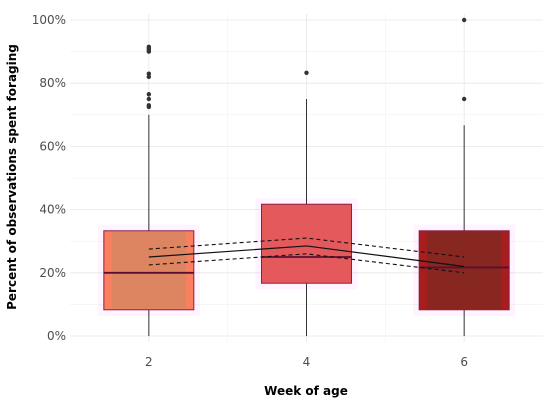 This screenshot has height=400, width=550. I want to click on y-axis-title: Percent of observations spent foraging, so click(12, 177).